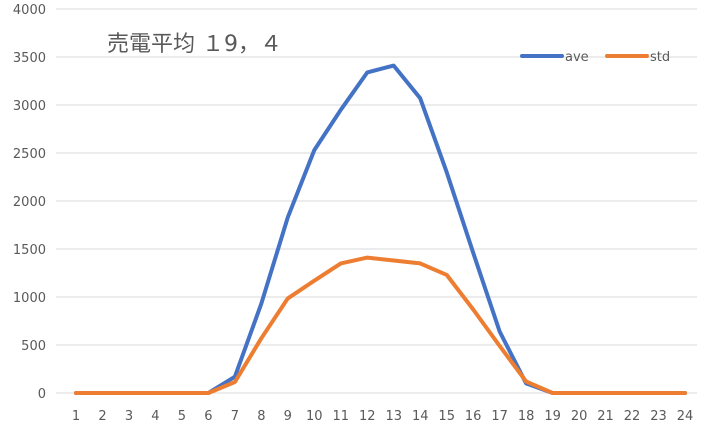 The width and height of the screenshot is (712, 427). Describe the element at coordinates (526, 416) in the screenshot. I see `x-tick-label: 18` at that location.